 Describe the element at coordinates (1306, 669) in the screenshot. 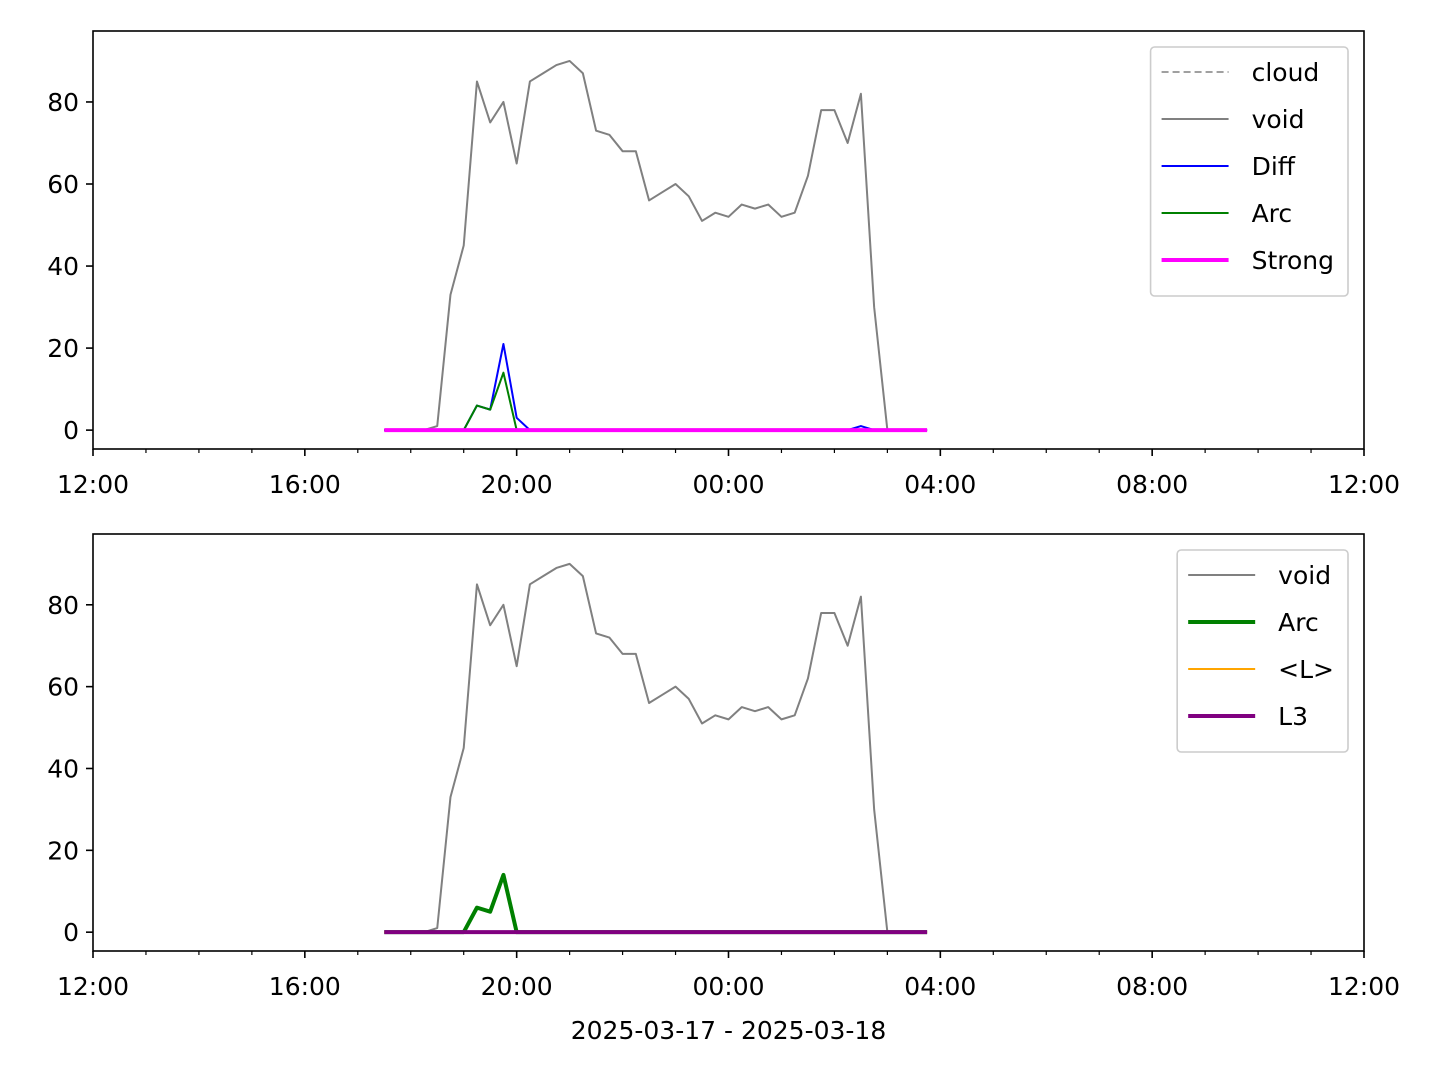

I see `legend-label: <L>` at that location.